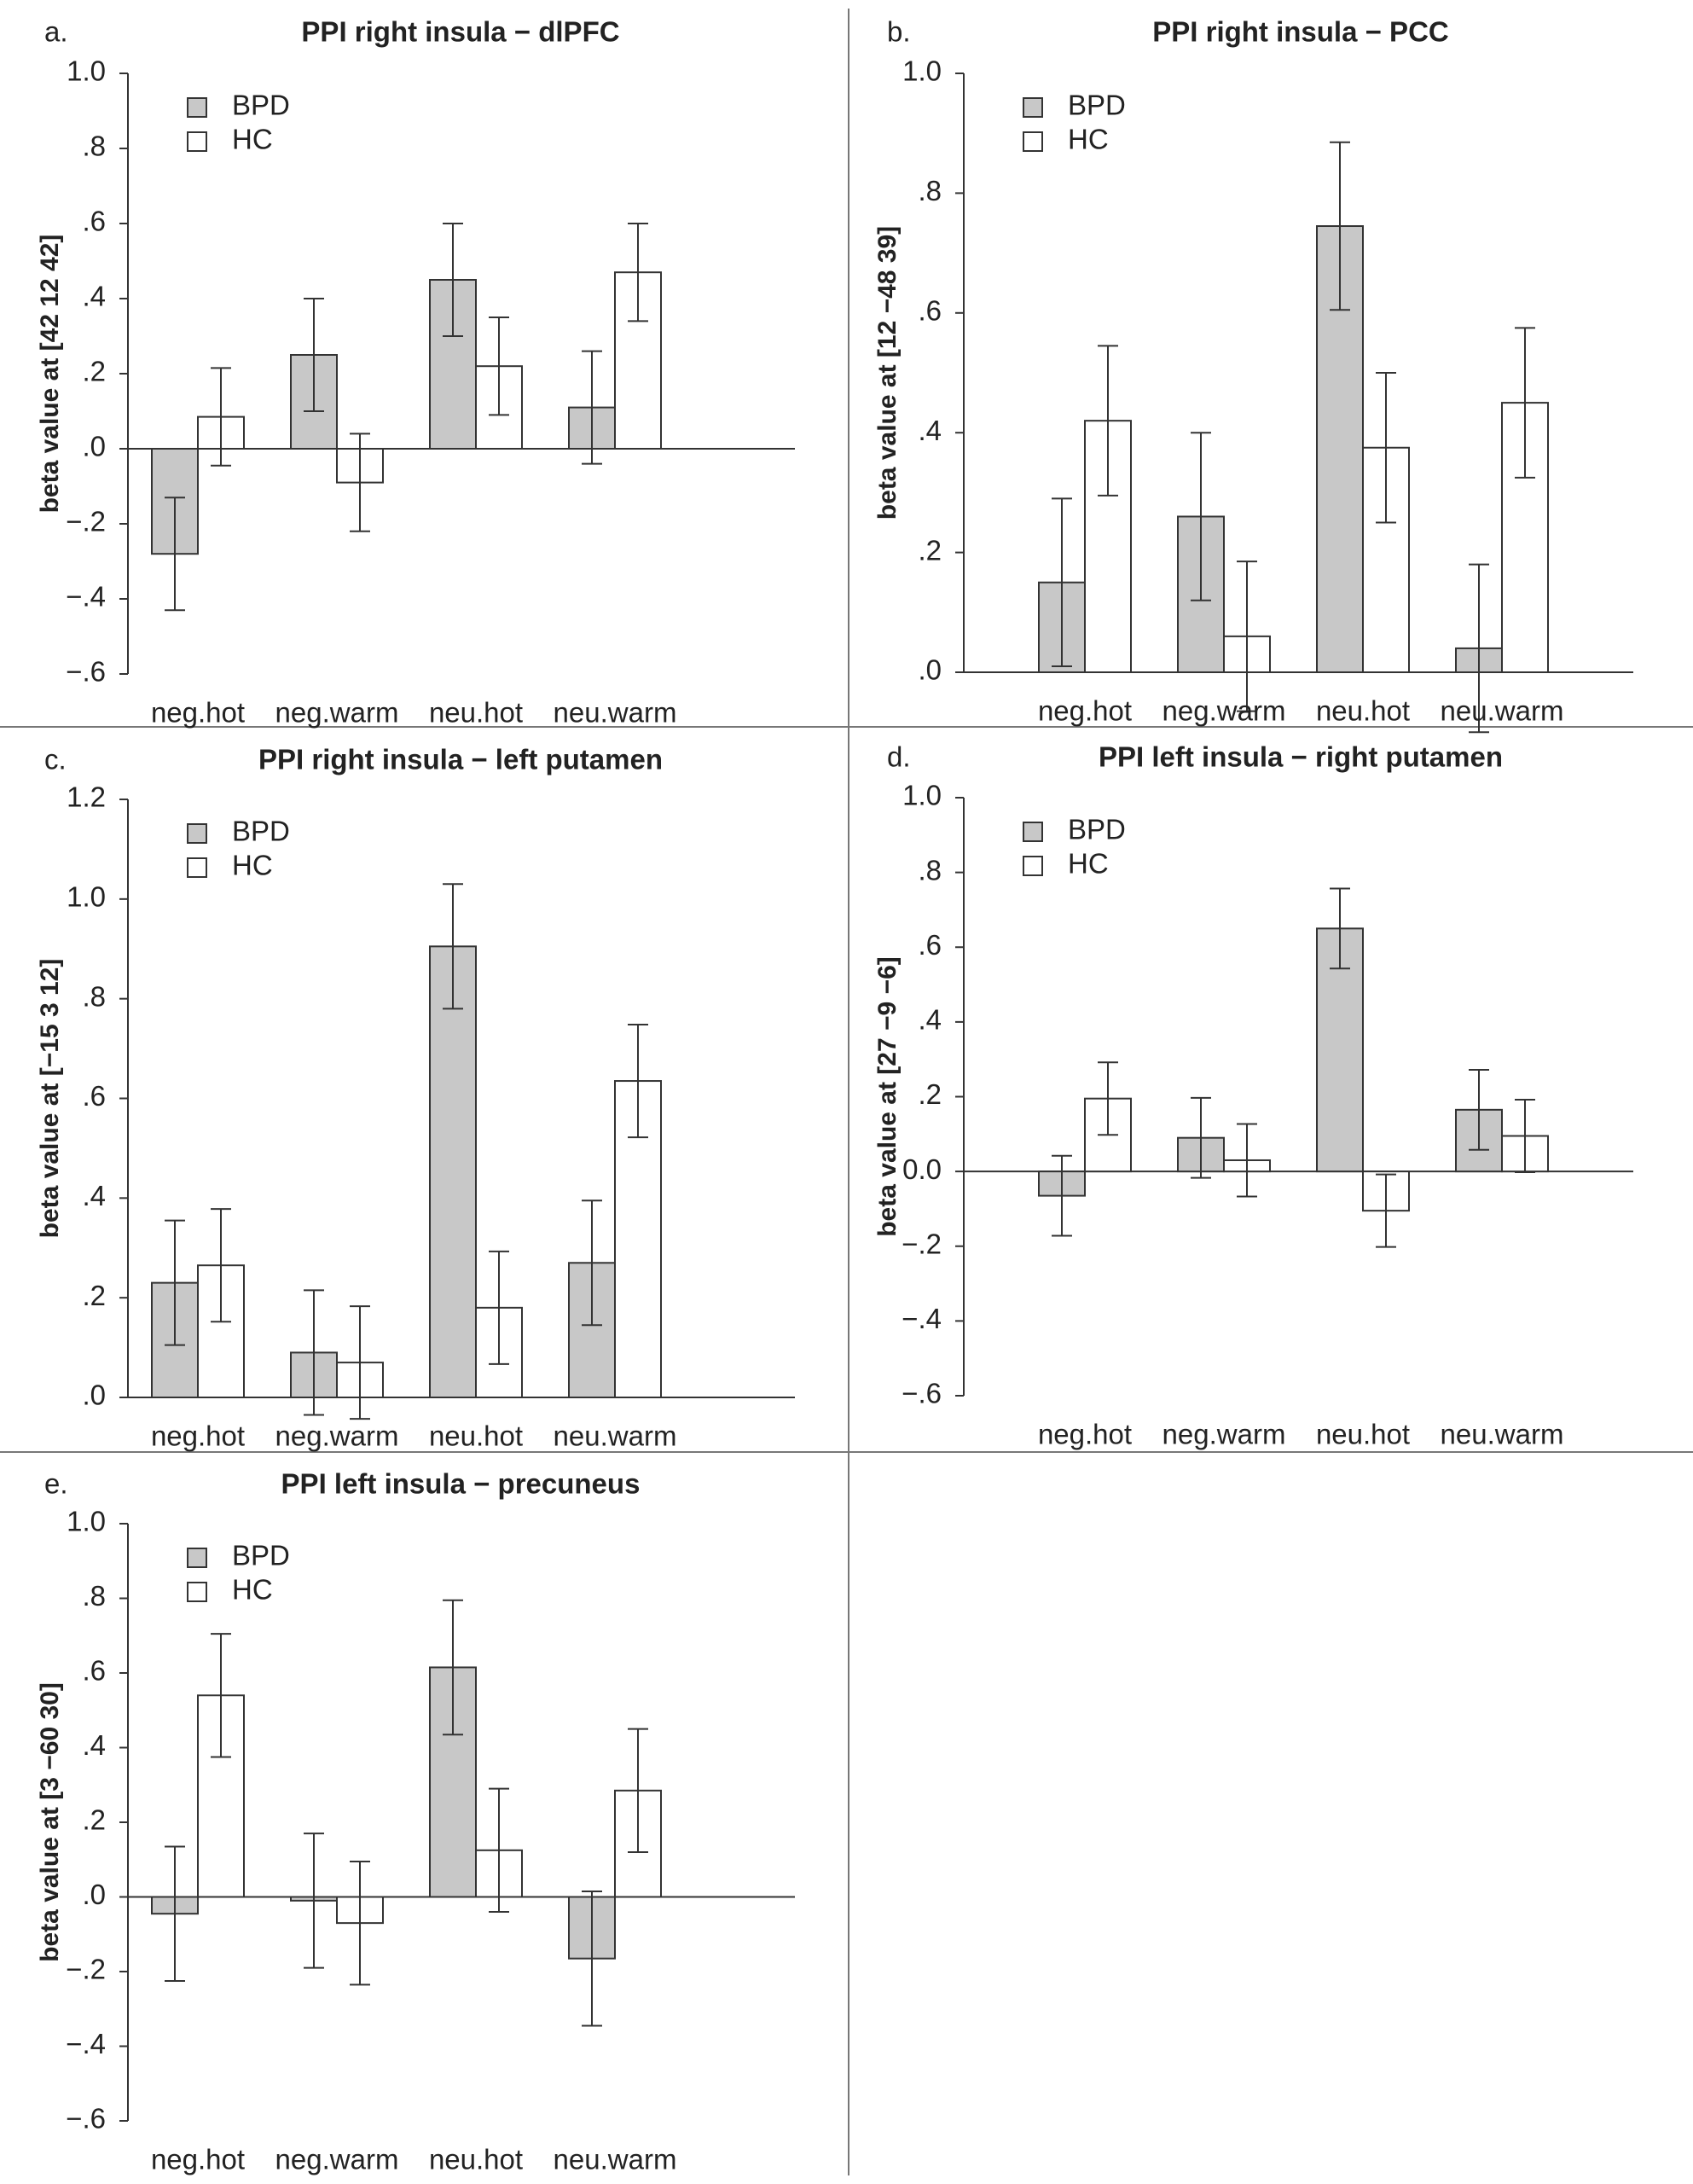 The image size is (1693, 2184). I want to click on panel-letter: c., so click(55, 759).